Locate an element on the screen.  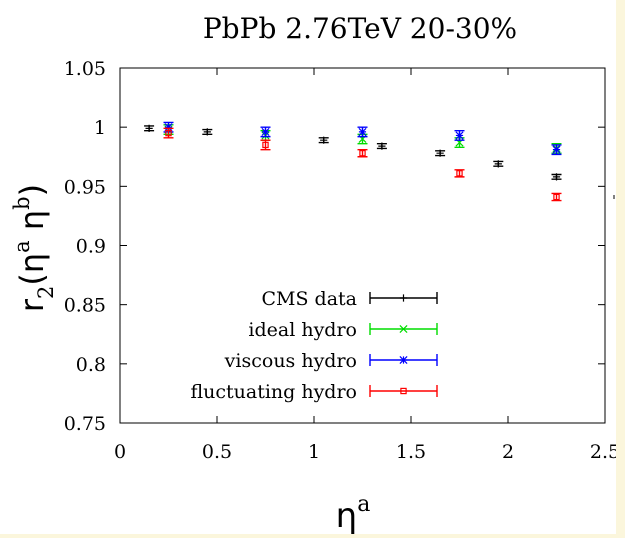
series-fluctuating-hydro is located at coordinates (362, 164).